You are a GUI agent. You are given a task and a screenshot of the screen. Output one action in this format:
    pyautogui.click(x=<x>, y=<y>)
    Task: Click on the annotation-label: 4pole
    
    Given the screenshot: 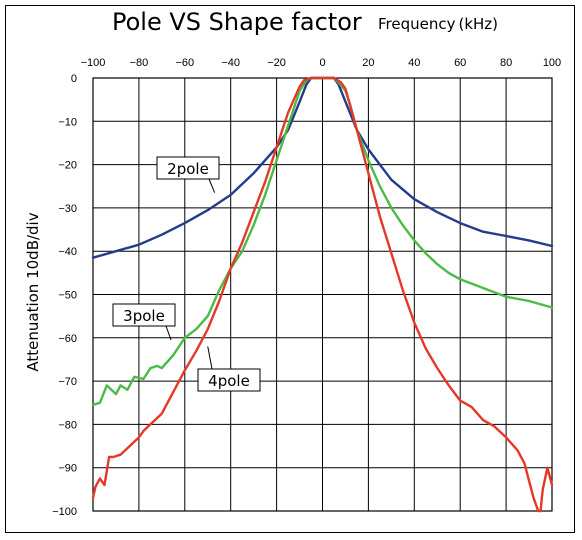 What is the action you would take?
    pyautogui.click(x=229, y=381)
    